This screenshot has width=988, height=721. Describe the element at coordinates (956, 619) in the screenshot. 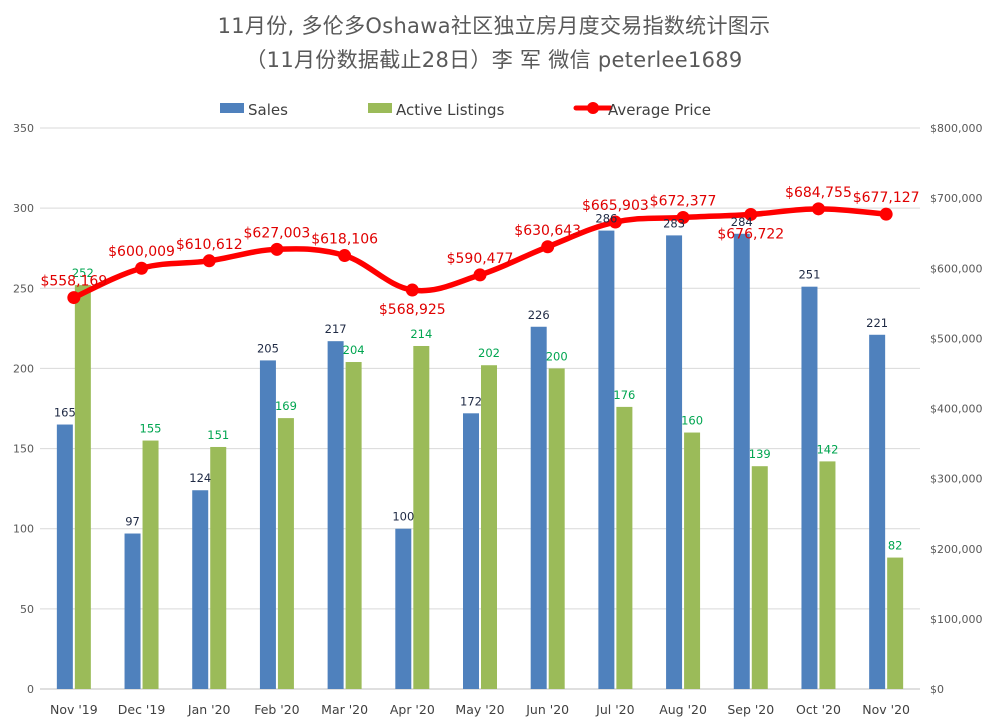

I see `y-right-tick-label: $100,000` at that location.